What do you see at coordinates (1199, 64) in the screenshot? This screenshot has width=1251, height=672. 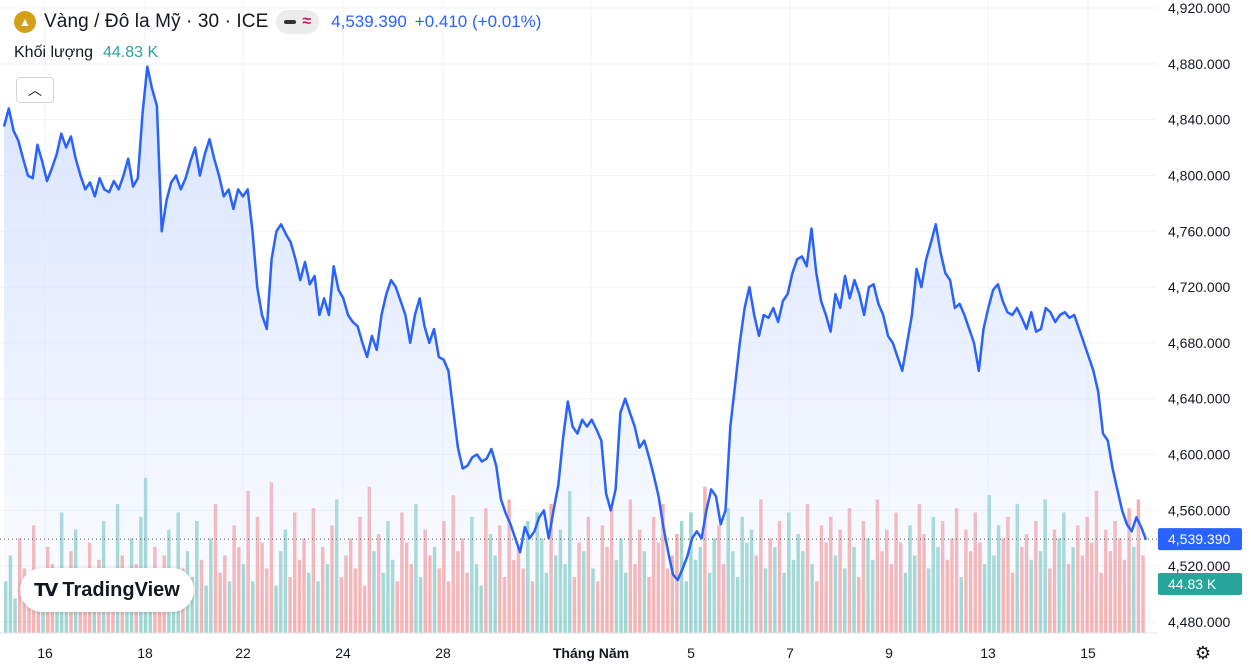 I see `y-tick-label: 4,880.000` at bounding box center [1199, 64].